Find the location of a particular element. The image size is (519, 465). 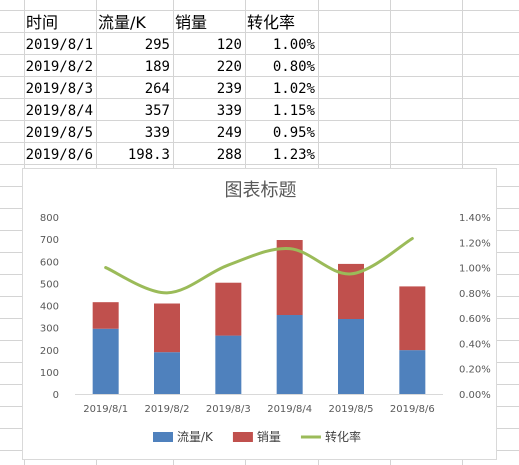

x-tick-label: 2019/8/2 is located at coordinates (167, 409).